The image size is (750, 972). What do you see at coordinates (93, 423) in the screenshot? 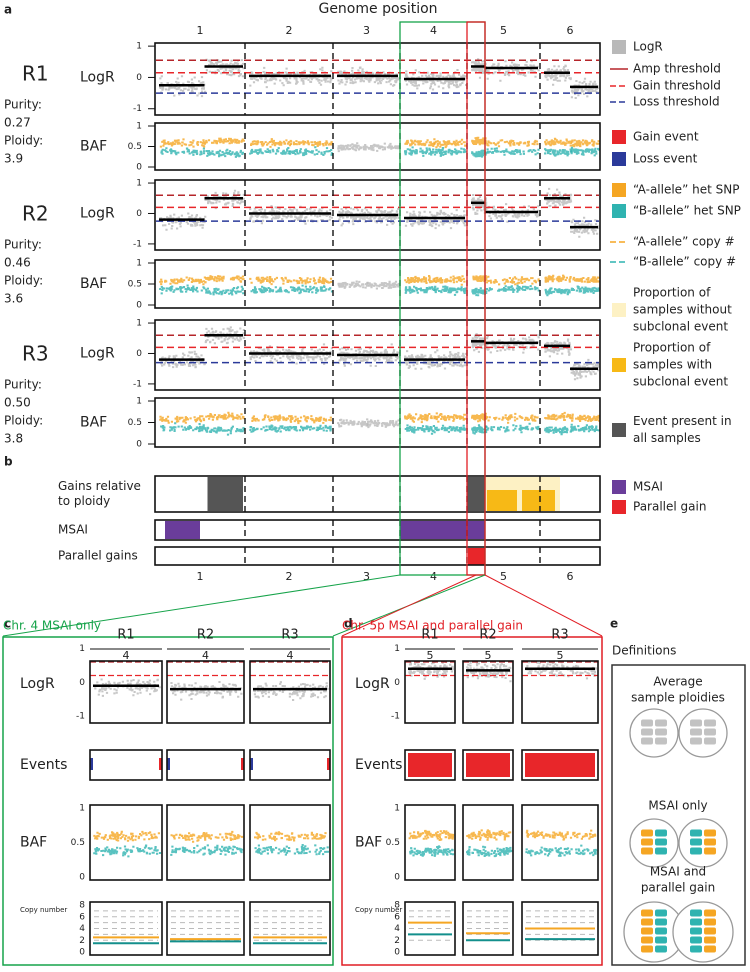
I see `label: BAF` at bounding box center [93, 423].